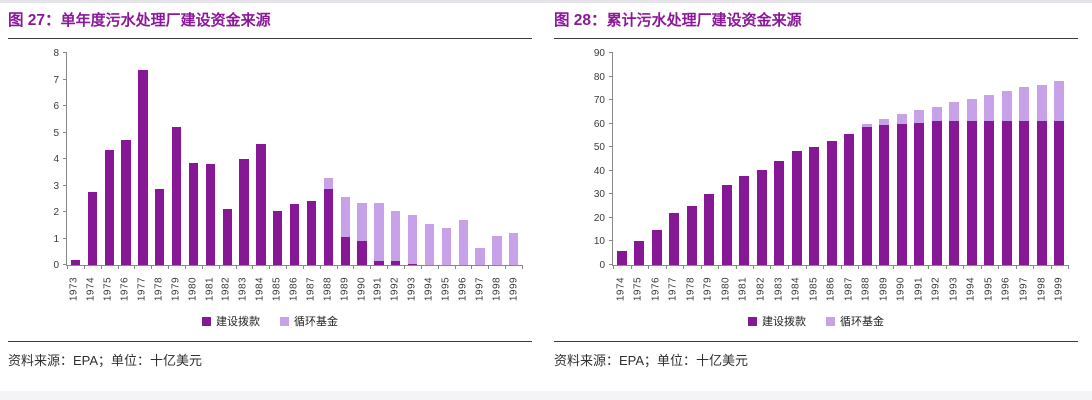  What do you see at coordinates (56, 265) in the screenshot?
I see `y-tick-label: 0` at bounding box center [56, 265].